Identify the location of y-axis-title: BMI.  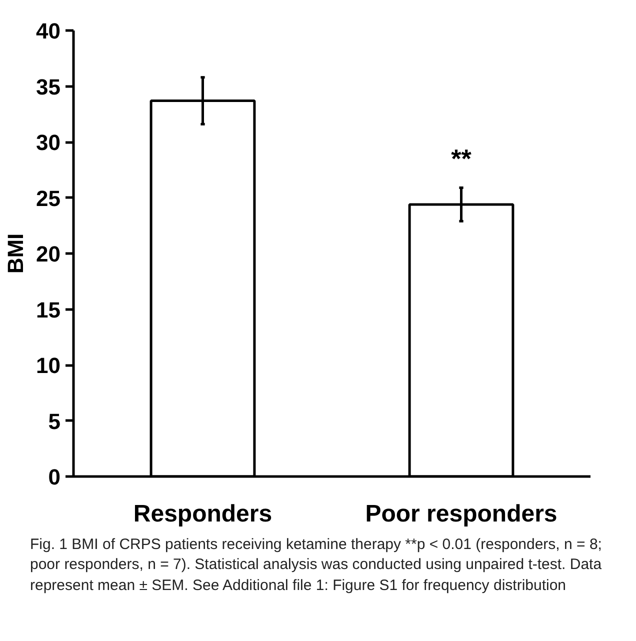
(15, 253).